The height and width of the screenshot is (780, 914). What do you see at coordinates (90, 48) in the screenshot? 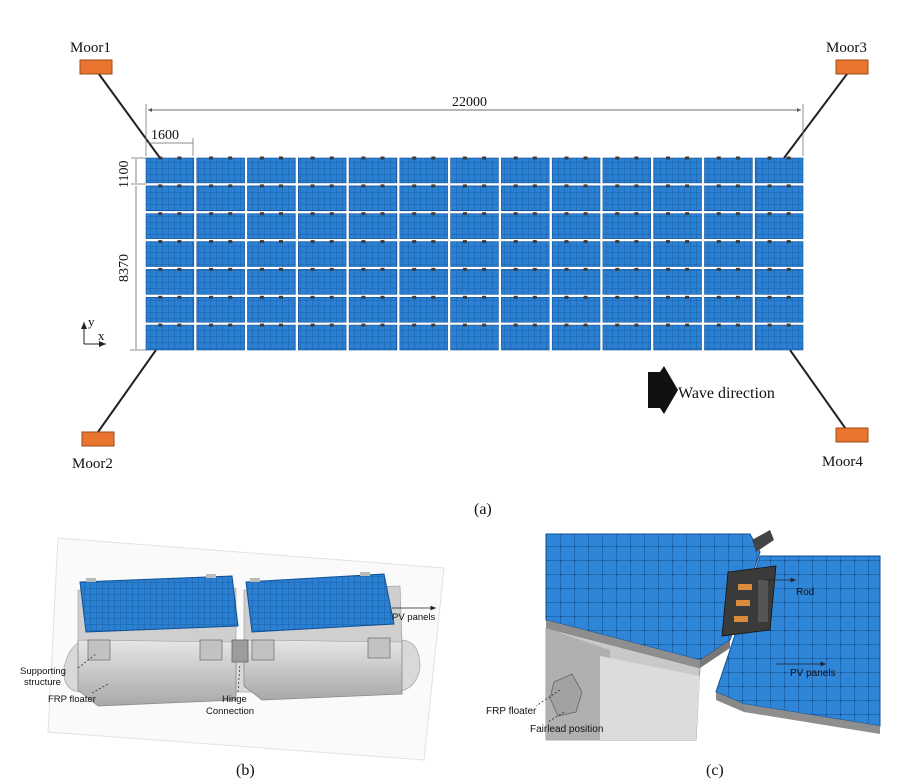
I see `mooring-label-1: Moor1` at bounding box center [90, 48].